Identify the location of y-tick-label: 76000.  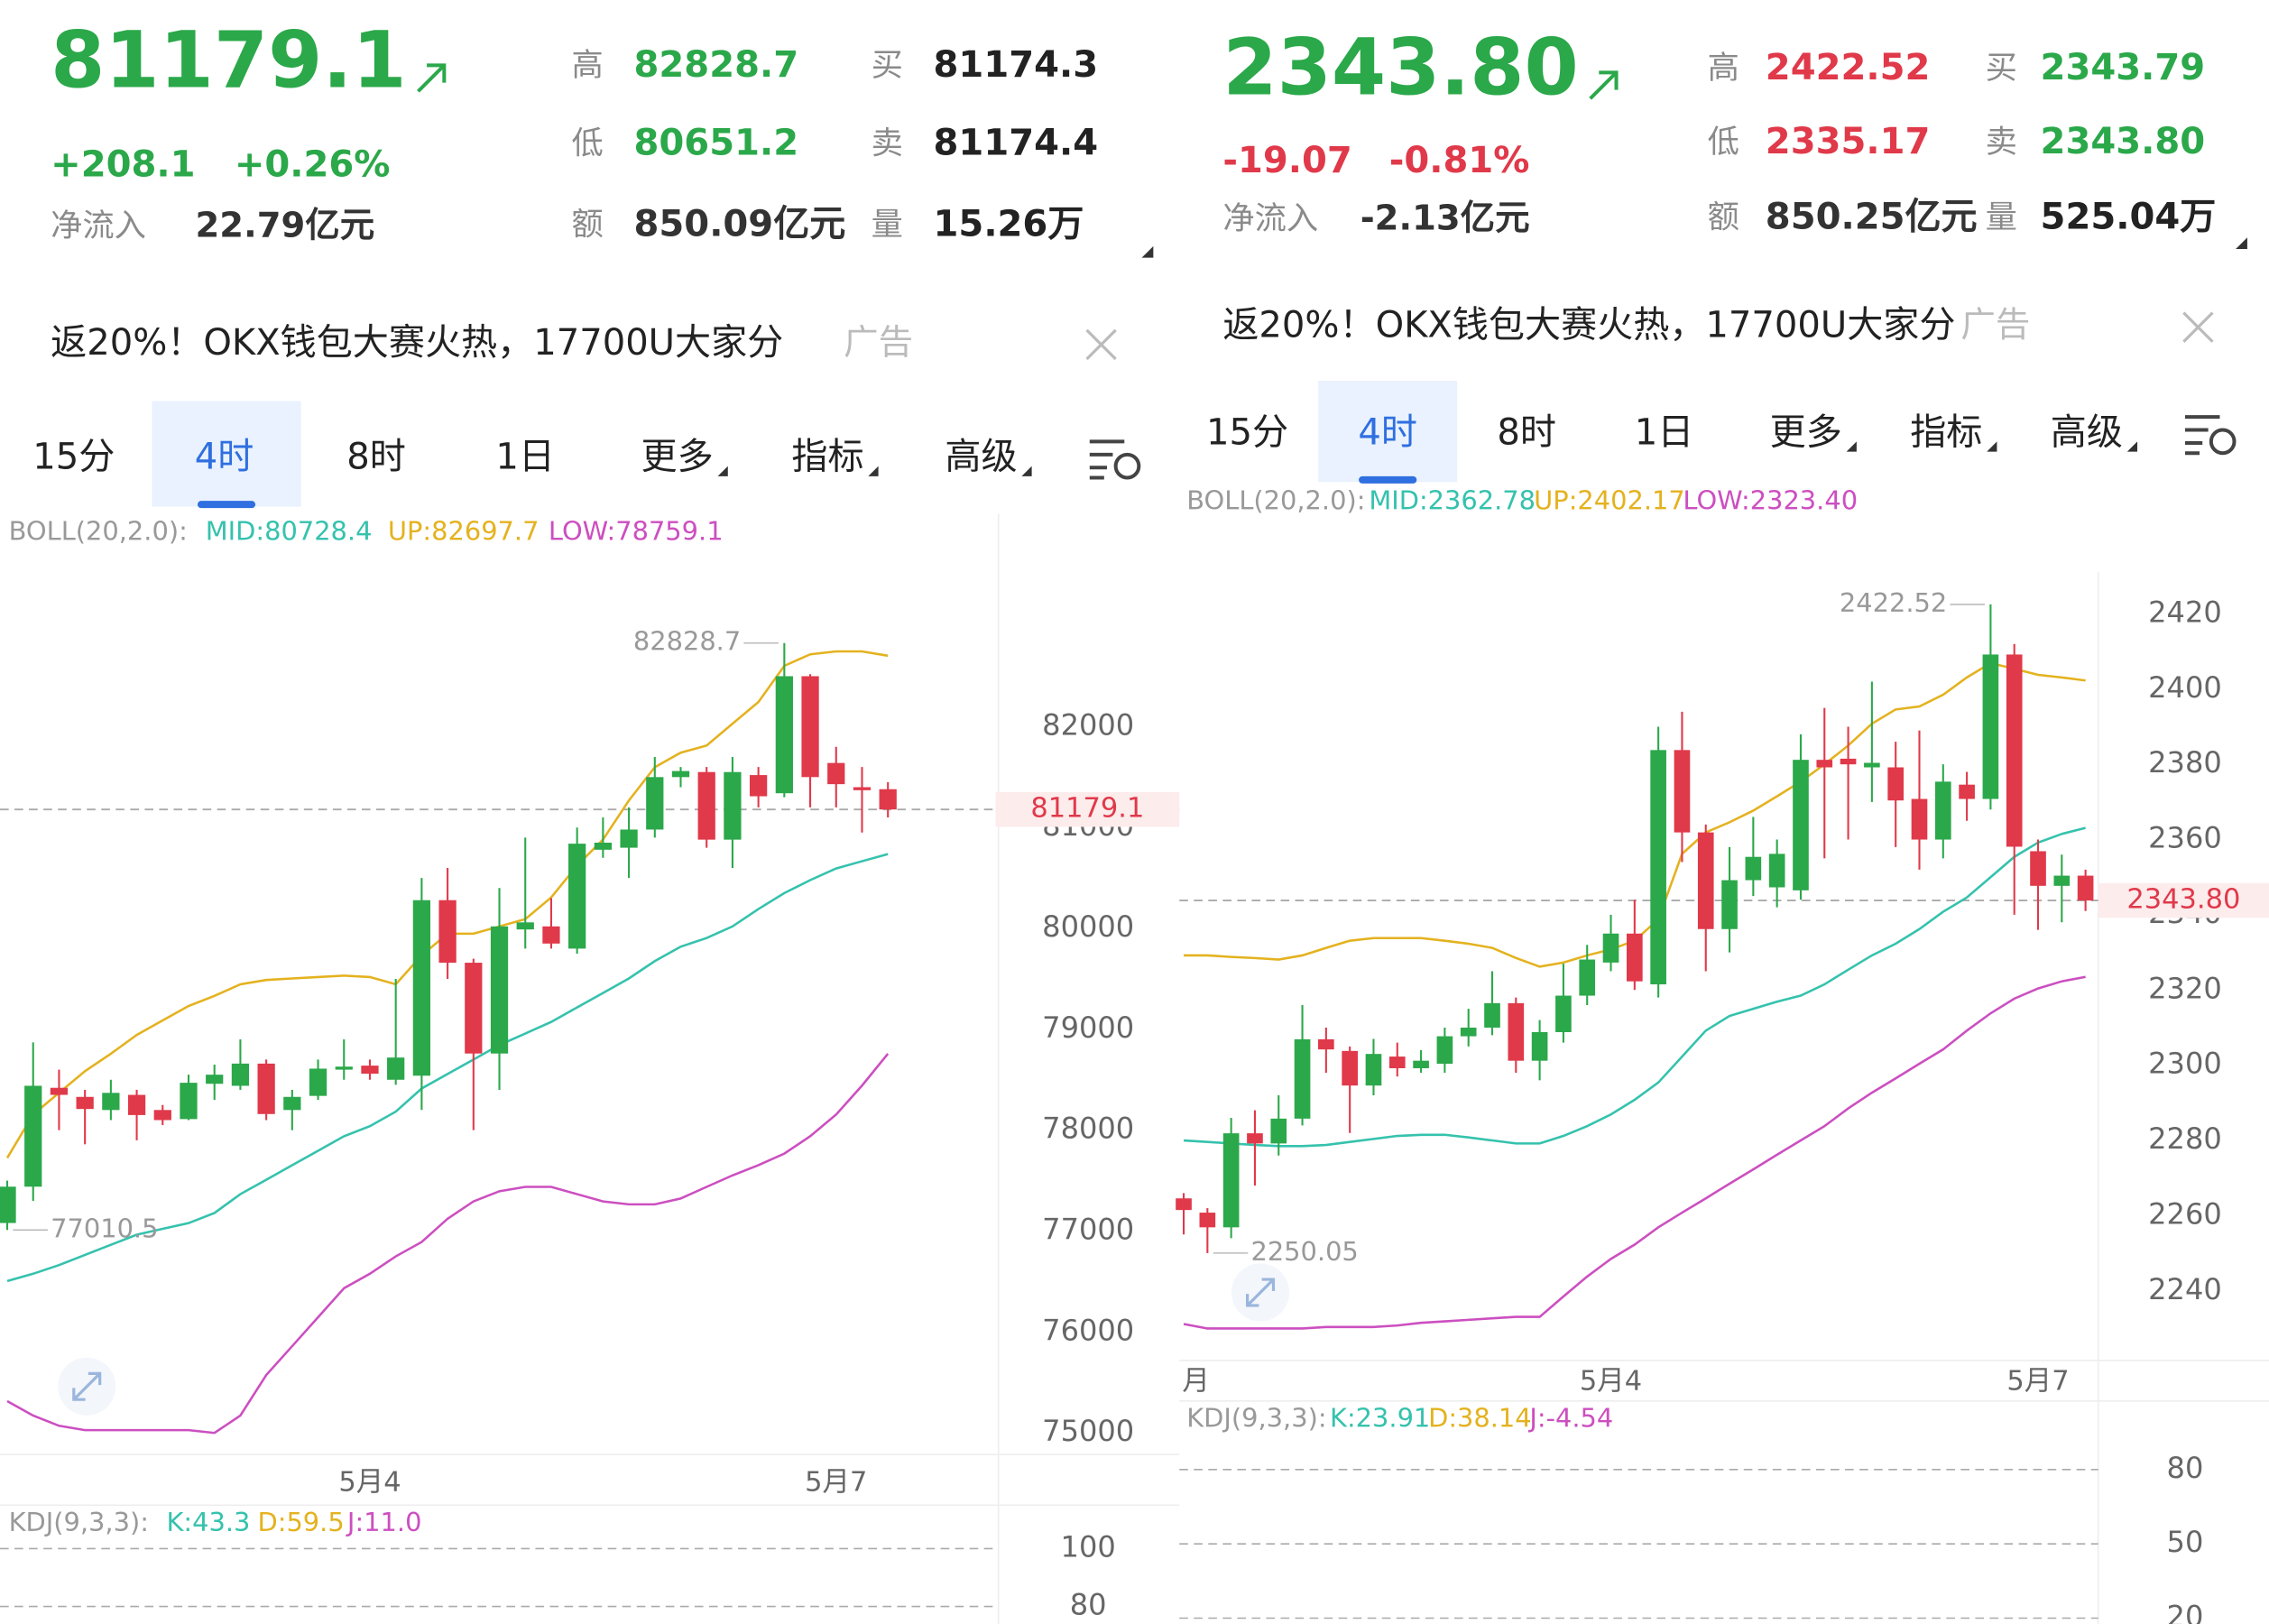
(1088, 1330).